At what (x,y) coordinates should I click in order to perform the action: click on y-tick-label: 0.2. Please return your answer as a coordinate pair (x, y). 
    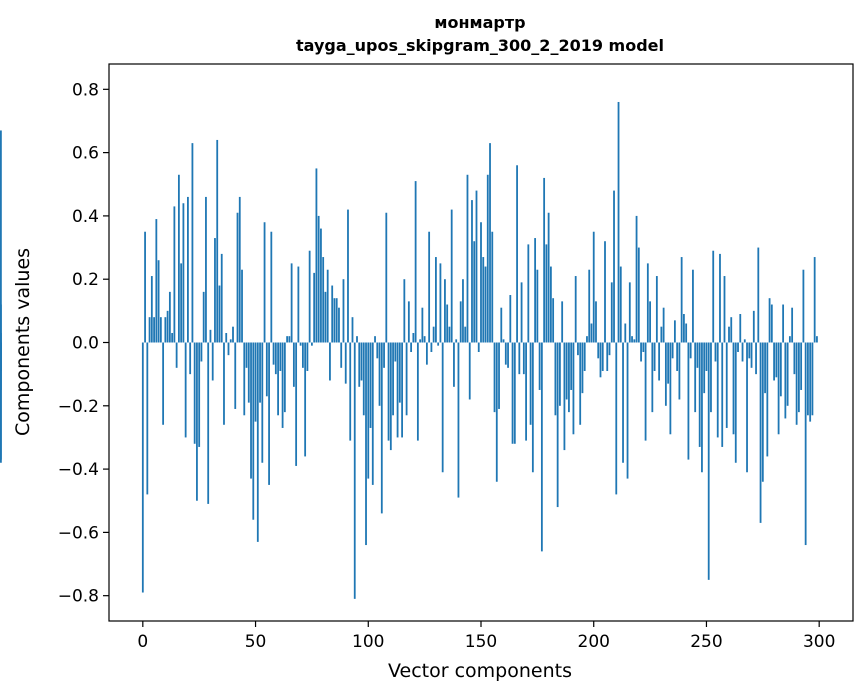
    Looking at the image, I should click on (85, 280).